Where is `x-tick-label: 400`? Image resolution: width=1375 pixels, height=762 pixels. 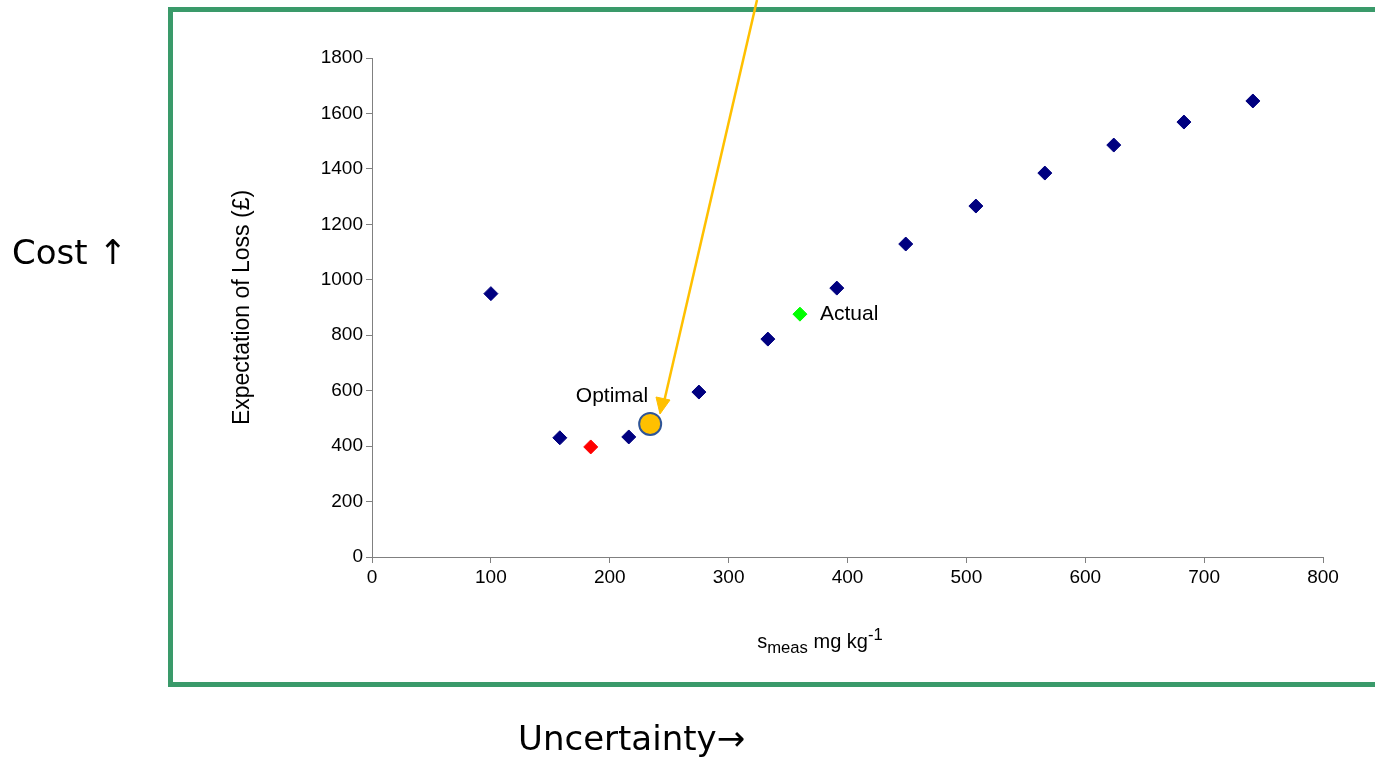 x-tick-label: 400 is located at coordinates (847, 576).